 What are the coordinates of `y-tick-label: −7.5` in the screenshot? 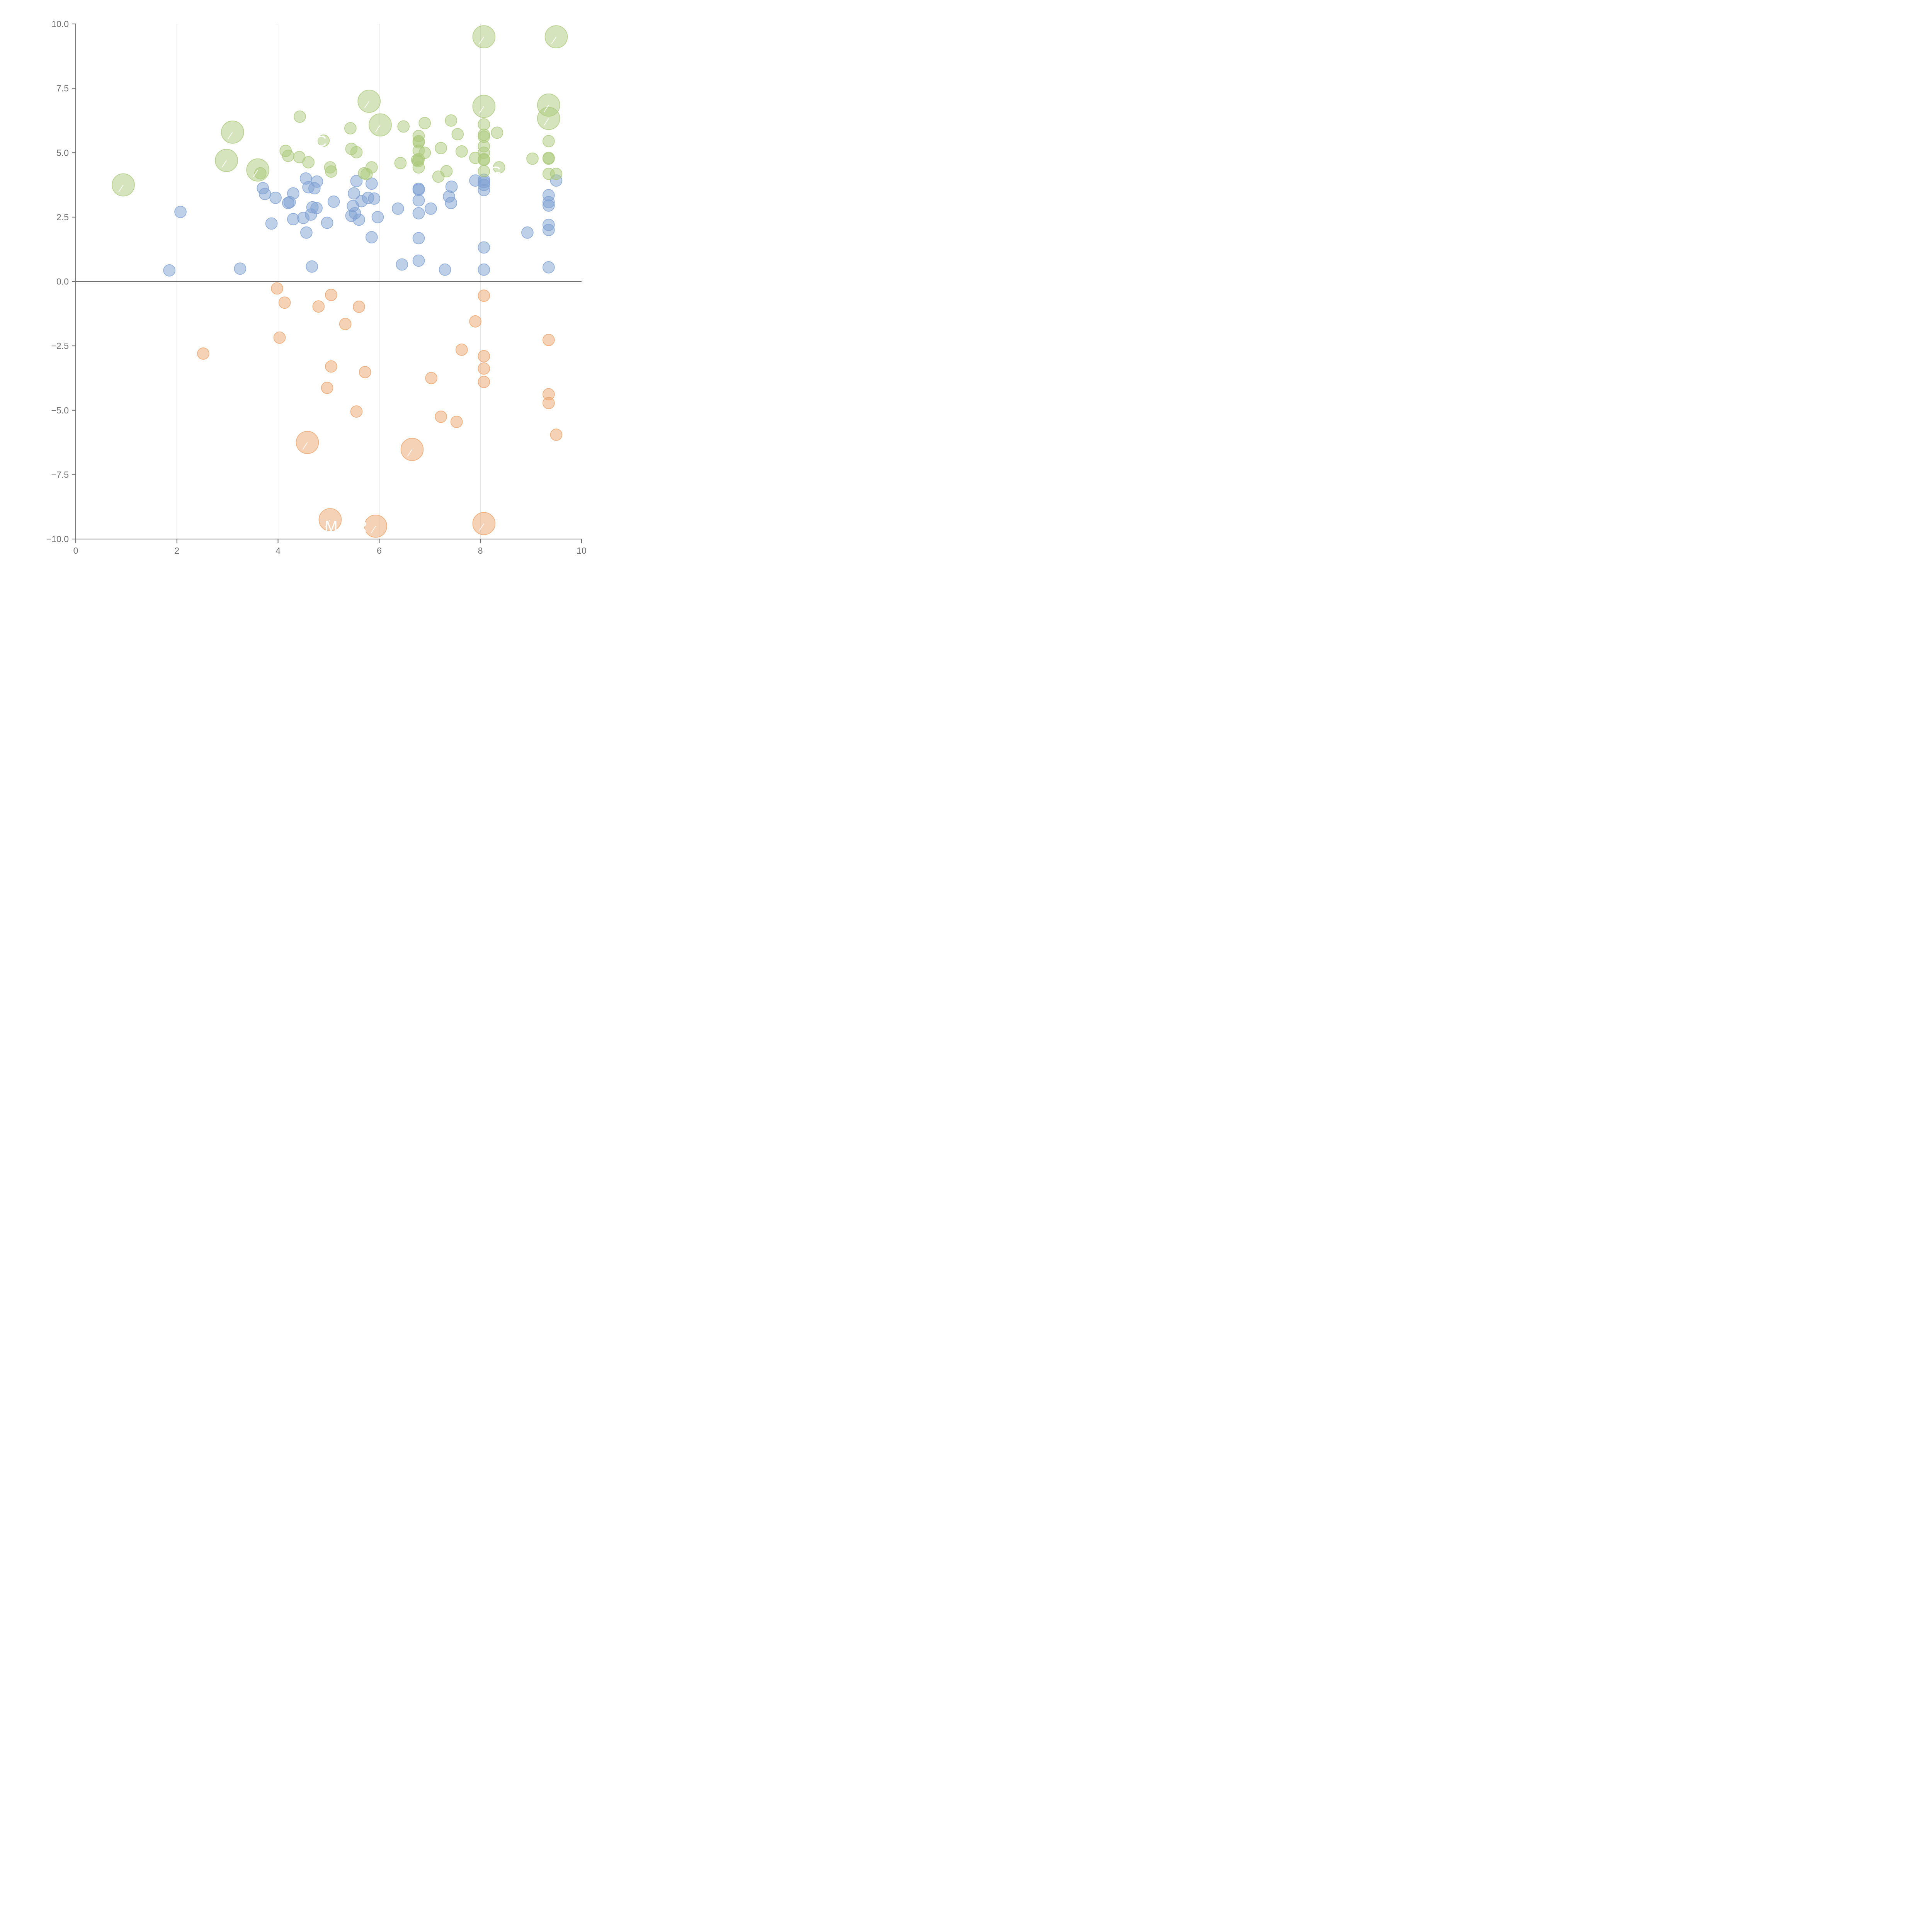 It's located at (60, 475).